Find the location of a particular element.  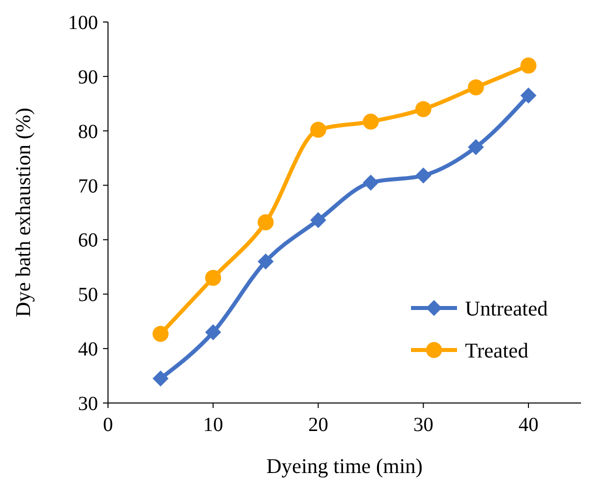

x-tick-label: 20 is located at coordinates (318, 425).